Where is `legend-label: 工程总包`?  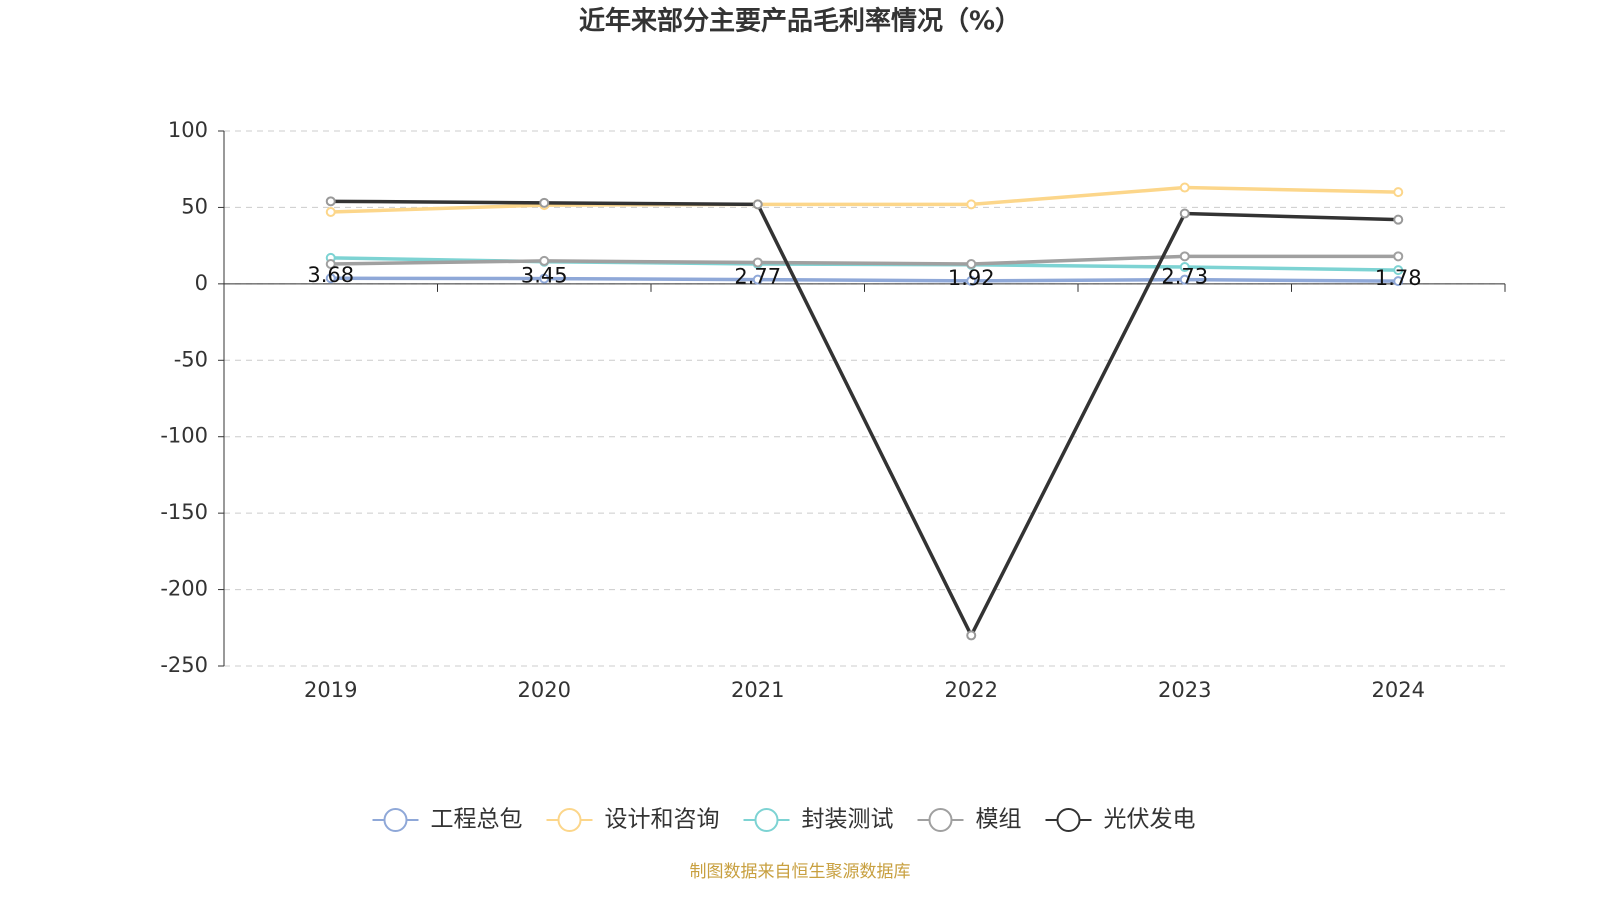 legend-label: 工程总包 is located at coordinates (477, 820).